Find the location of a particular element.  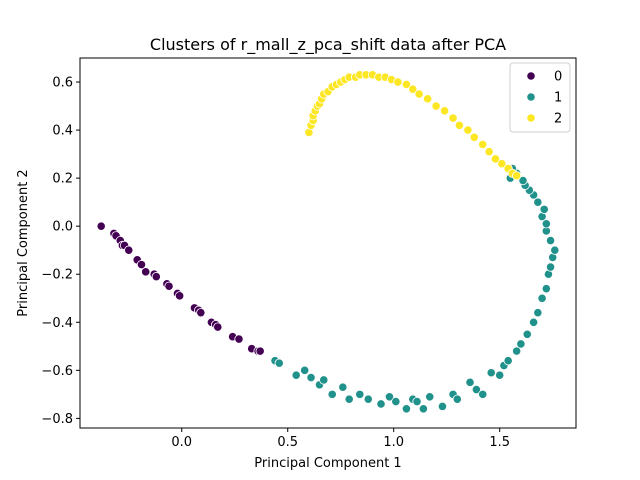

legend-box is located at coordinates (540, 97).